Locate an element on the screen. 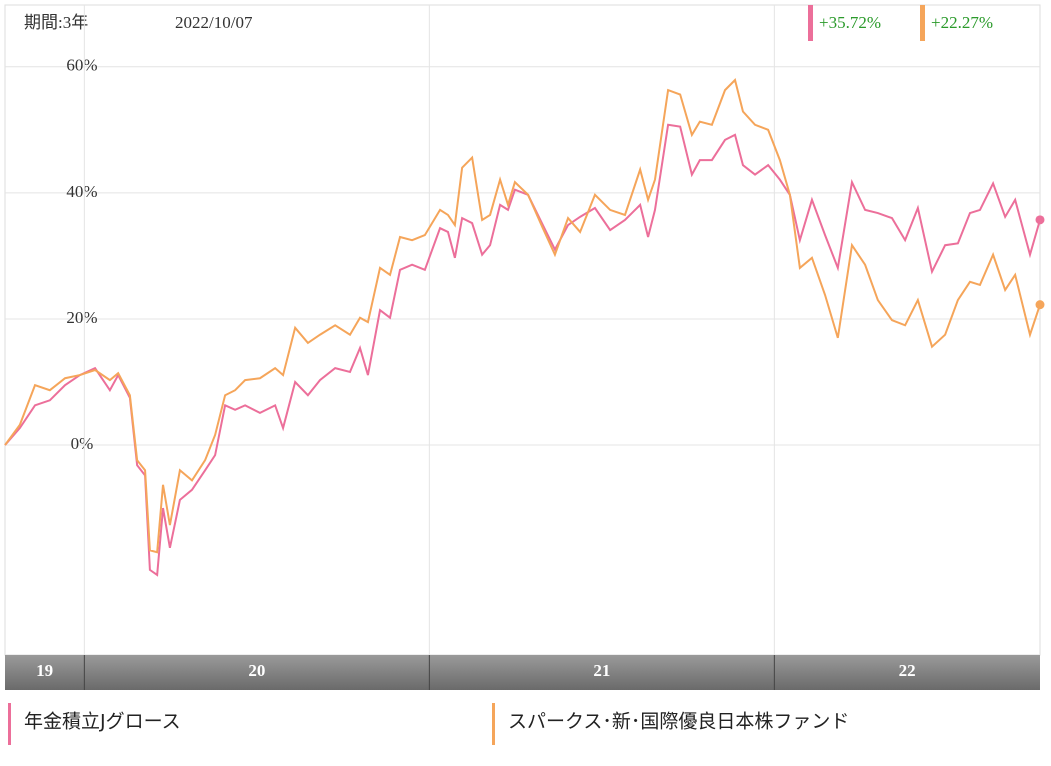 This screenshot has width=1051, height=766. x-tick-label: 19 is located at coordinates (44, 670).